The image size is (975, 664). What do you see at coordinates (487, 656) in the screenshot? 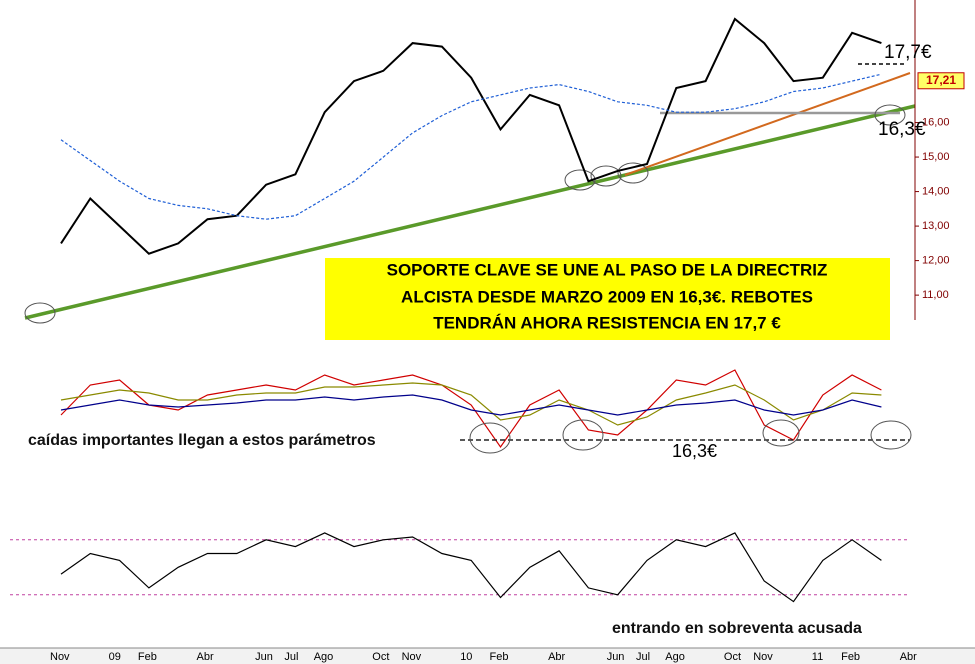
I see `x-axis-band` at bounding box center [487, 656].